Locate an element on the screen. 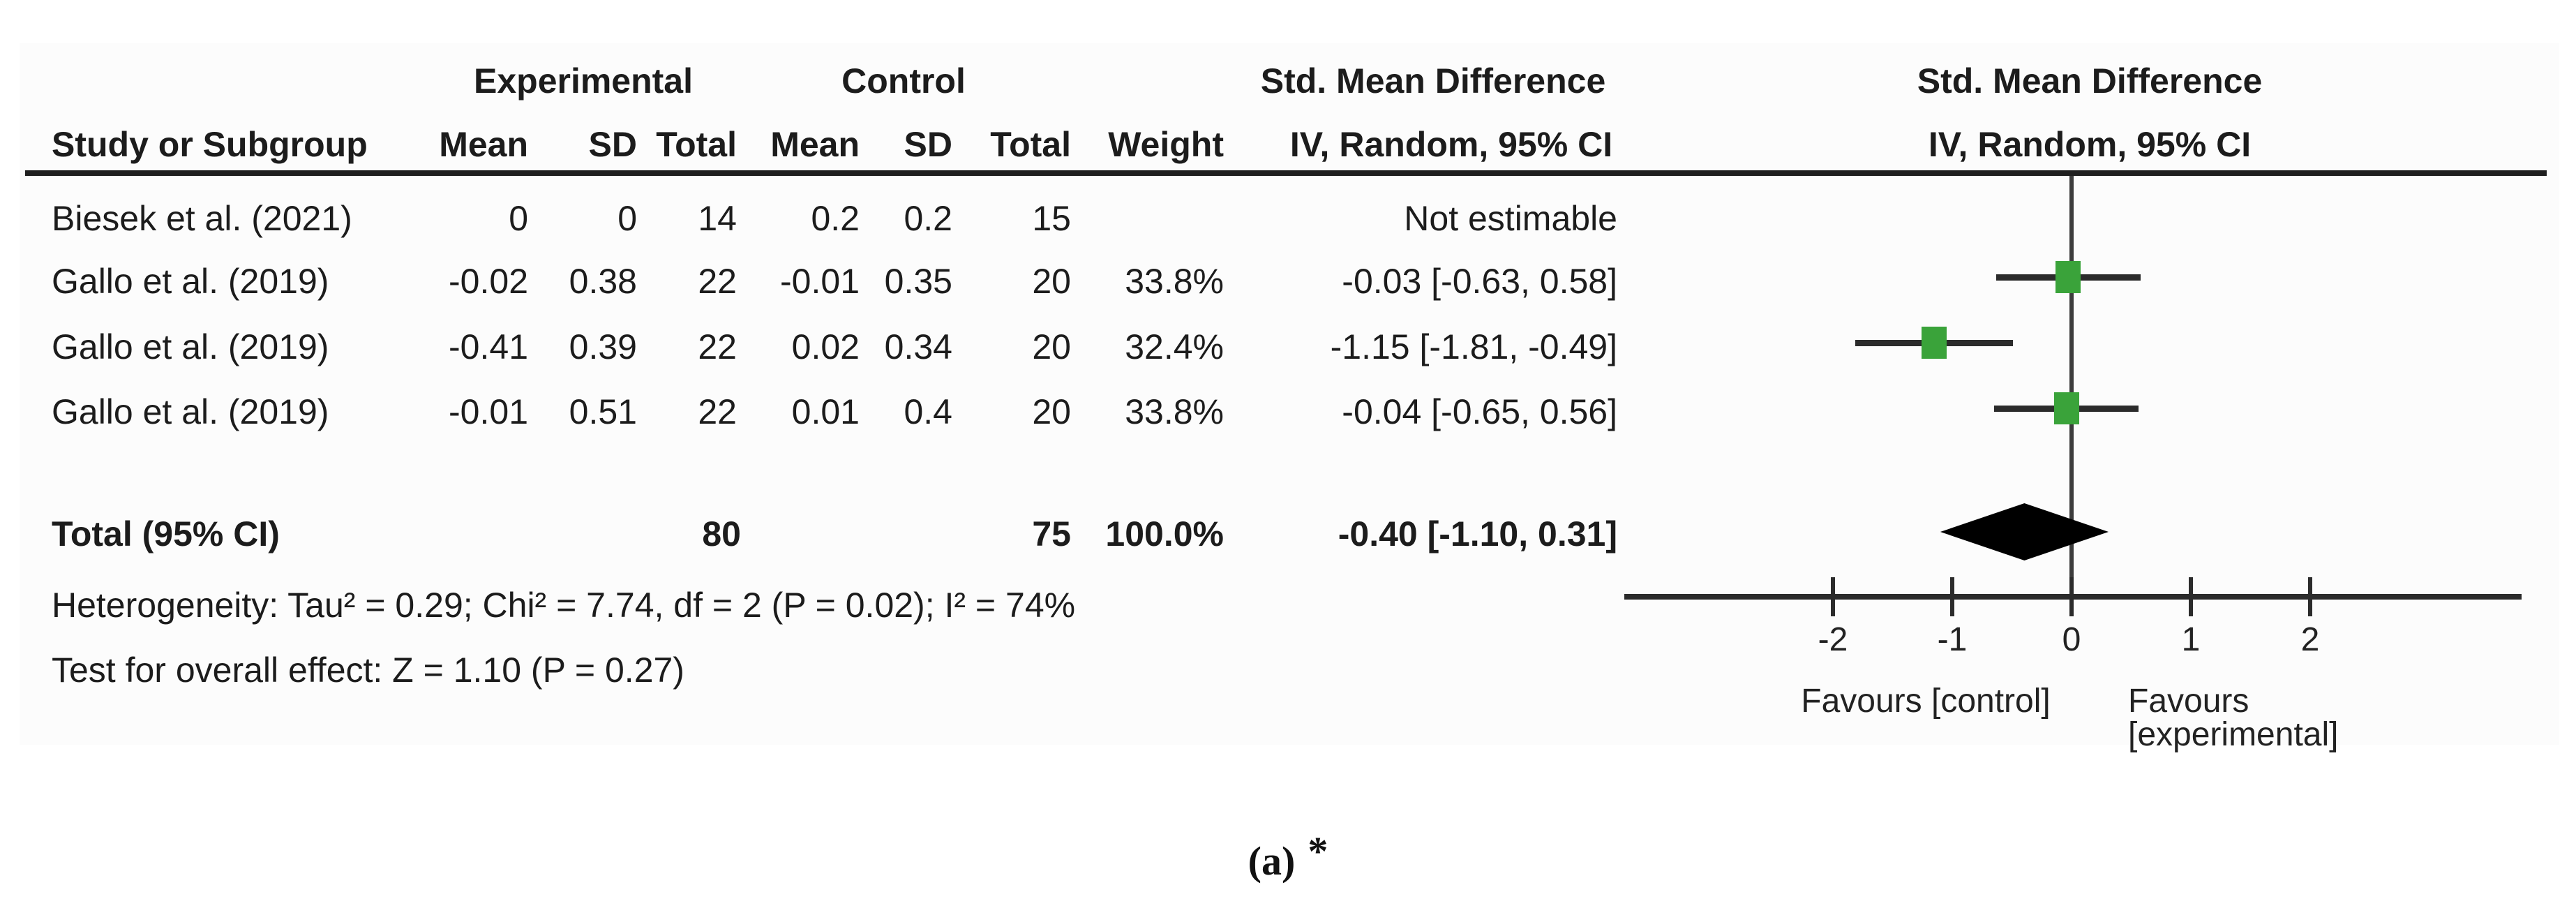  mean-ctrl-value: 0.02 is located at coordinates (825, 346).